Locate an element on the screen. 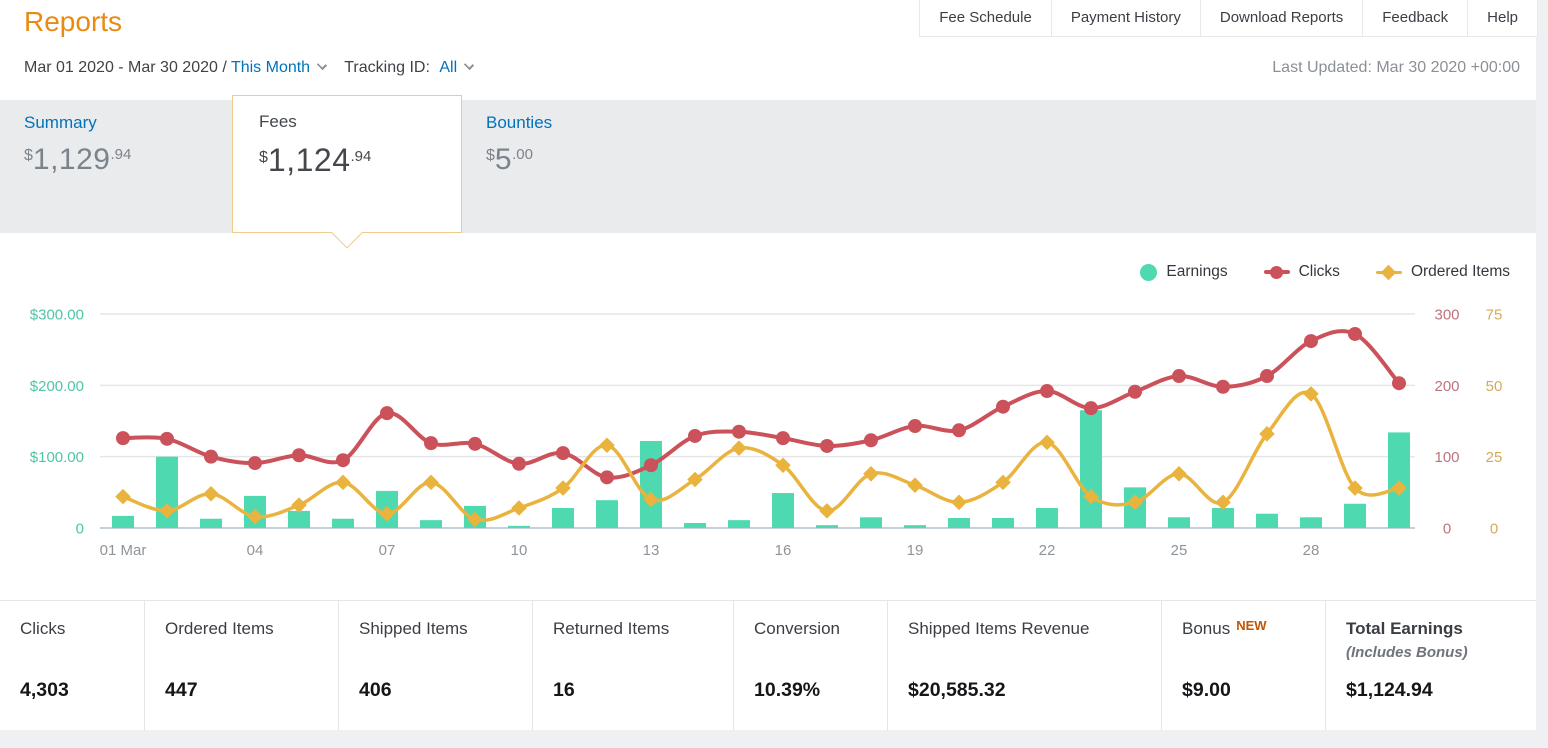  new-badge: NEW is located at coordinates (1251, 625).